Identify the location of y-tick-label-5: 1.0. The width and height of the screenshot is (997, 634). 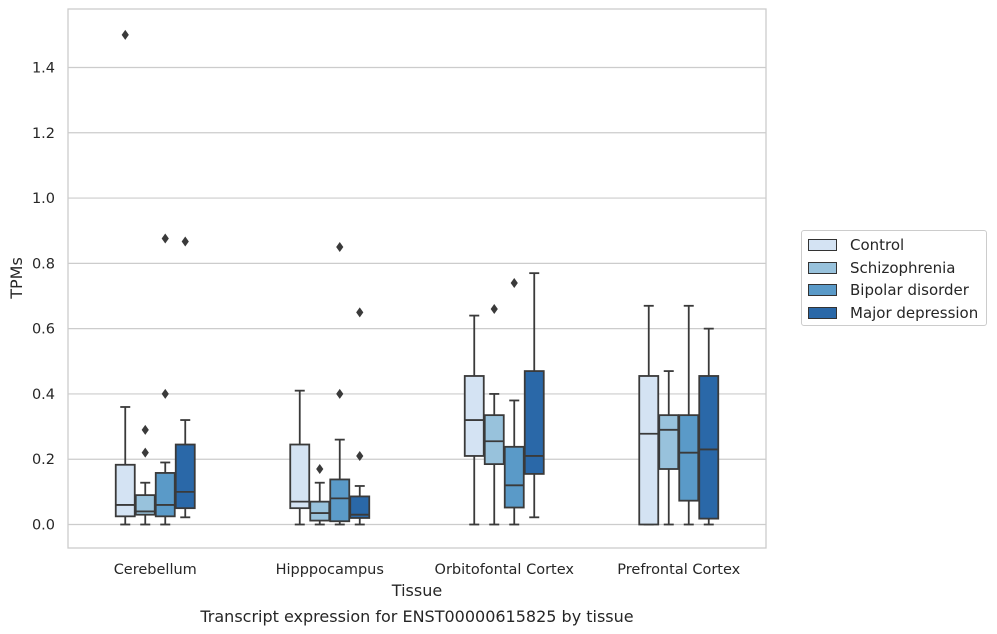
(43, 199).